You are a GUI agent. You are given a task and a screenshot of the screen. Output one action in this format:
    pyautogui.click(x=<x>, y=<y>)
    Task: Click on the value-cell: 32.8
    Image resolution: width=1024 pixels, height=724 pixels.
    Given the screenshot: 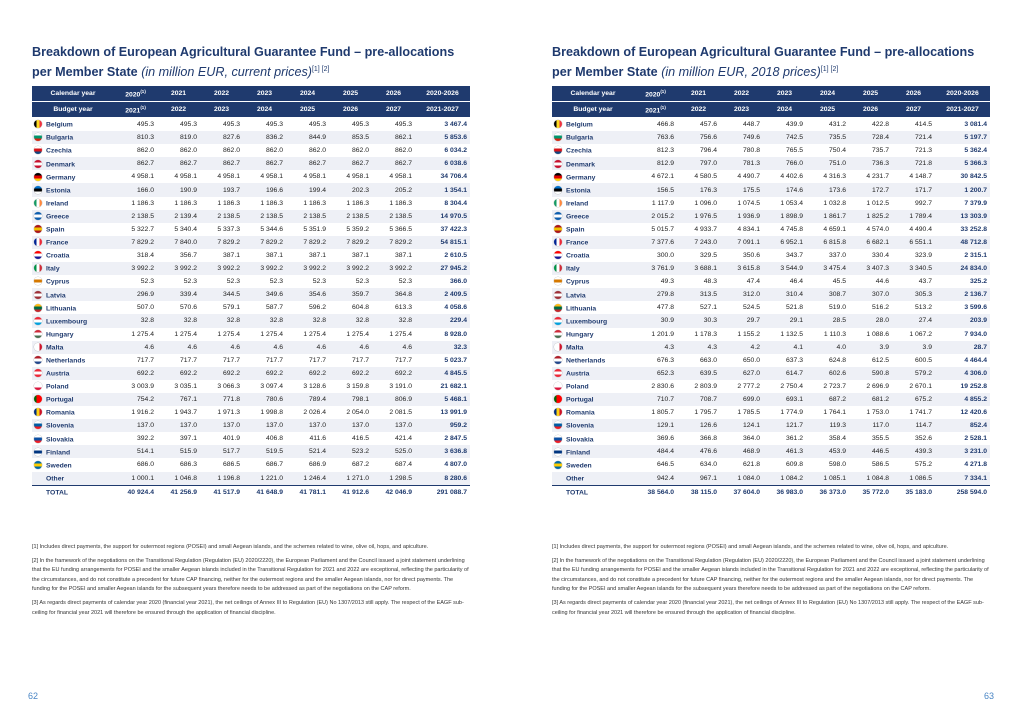 What is the action you would take?
    pyautogui.click(x=135, y=321)
    